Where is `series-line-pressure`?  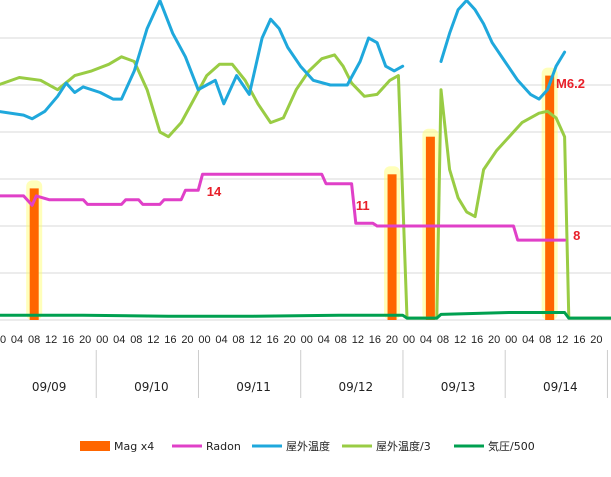
series-line-pressure is located at coordinates (305, 315).